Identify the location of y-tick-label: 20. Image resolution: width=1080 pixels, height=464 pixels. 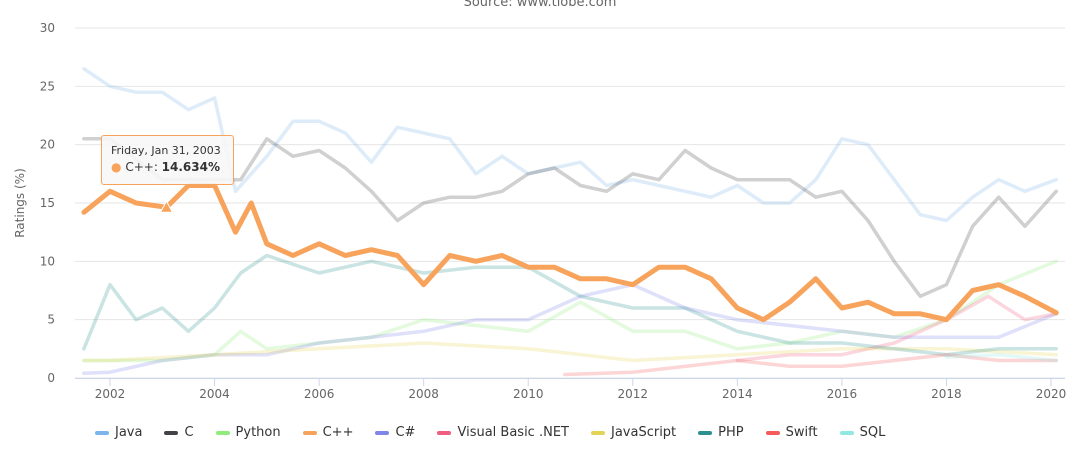
(47, 145).